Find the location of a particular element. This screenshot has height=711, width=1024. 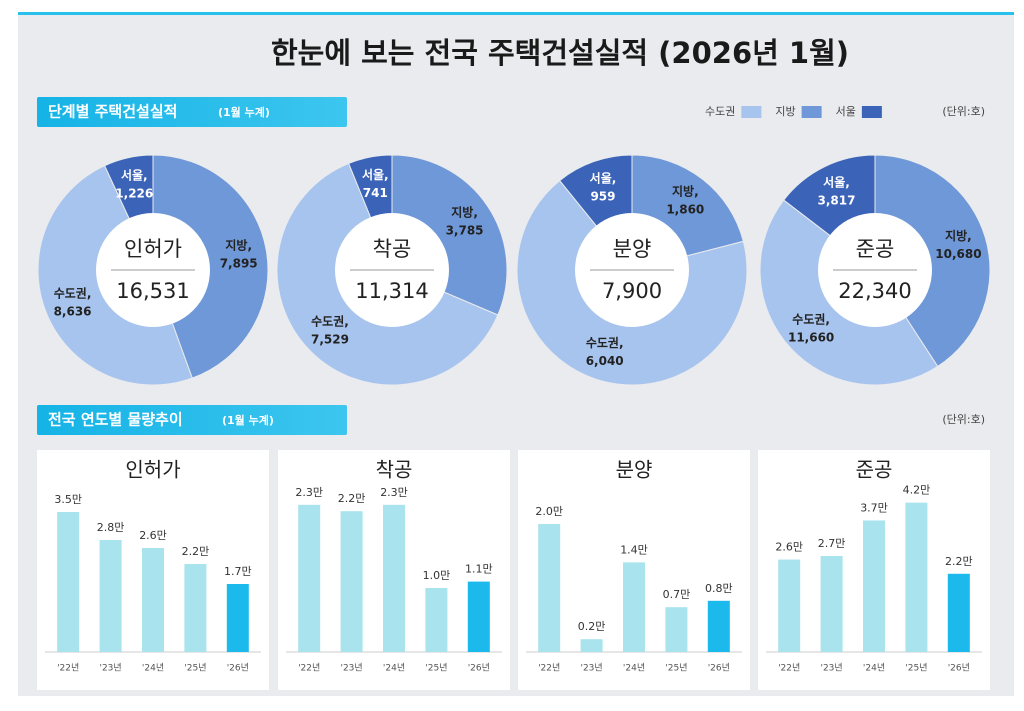

bar-value: 2.7만 is located at coordinates (832, 543).